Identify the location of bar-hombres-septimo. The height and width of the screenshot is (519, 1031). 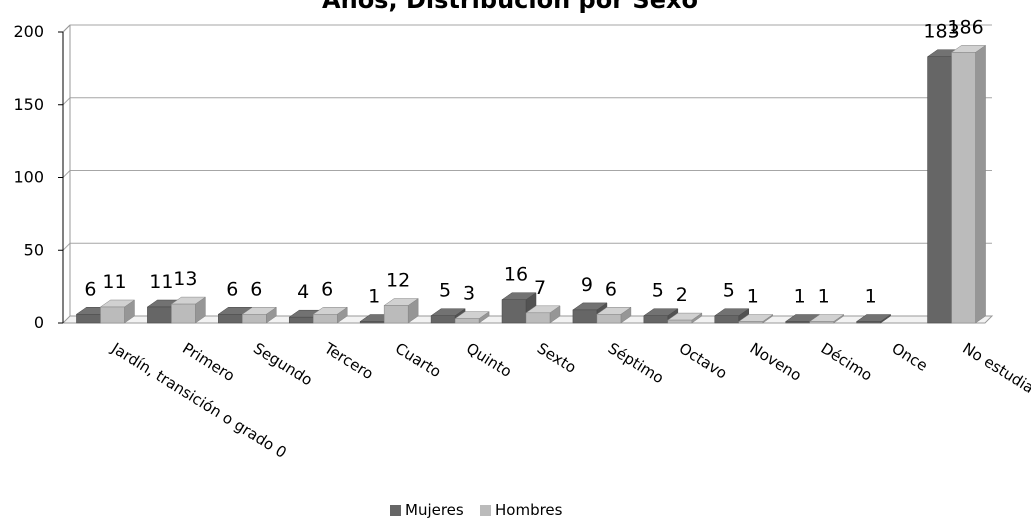
(614, 315).